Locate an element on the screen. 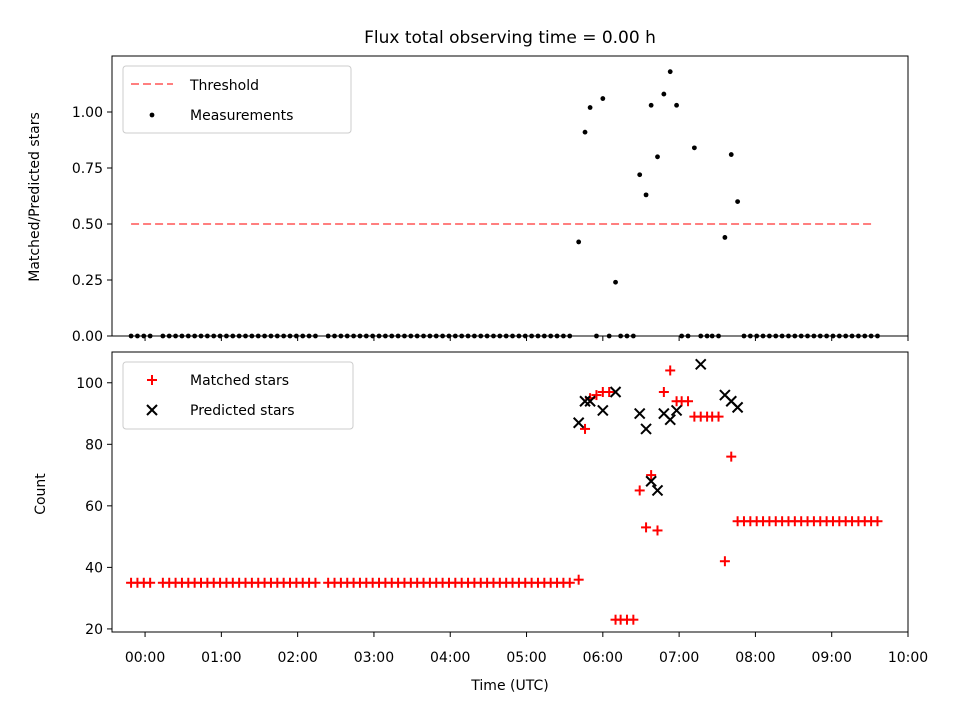 Image resolution: width=960 pixels, height=720 pixels. bottom-x-tick-label: 06:00 is located at coordinates (603, 658).